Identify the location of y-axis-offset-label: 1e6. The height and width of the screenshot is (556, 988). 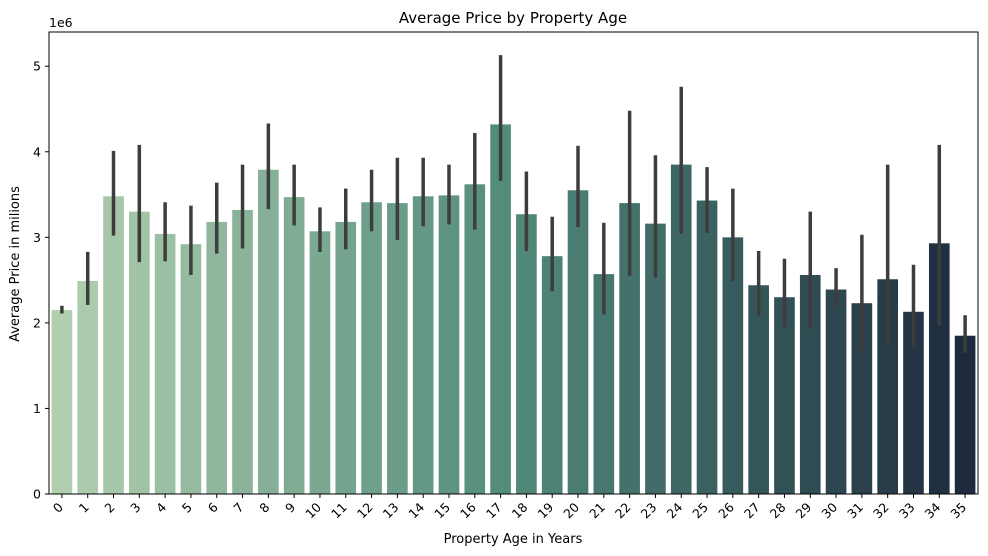
(61, 22).